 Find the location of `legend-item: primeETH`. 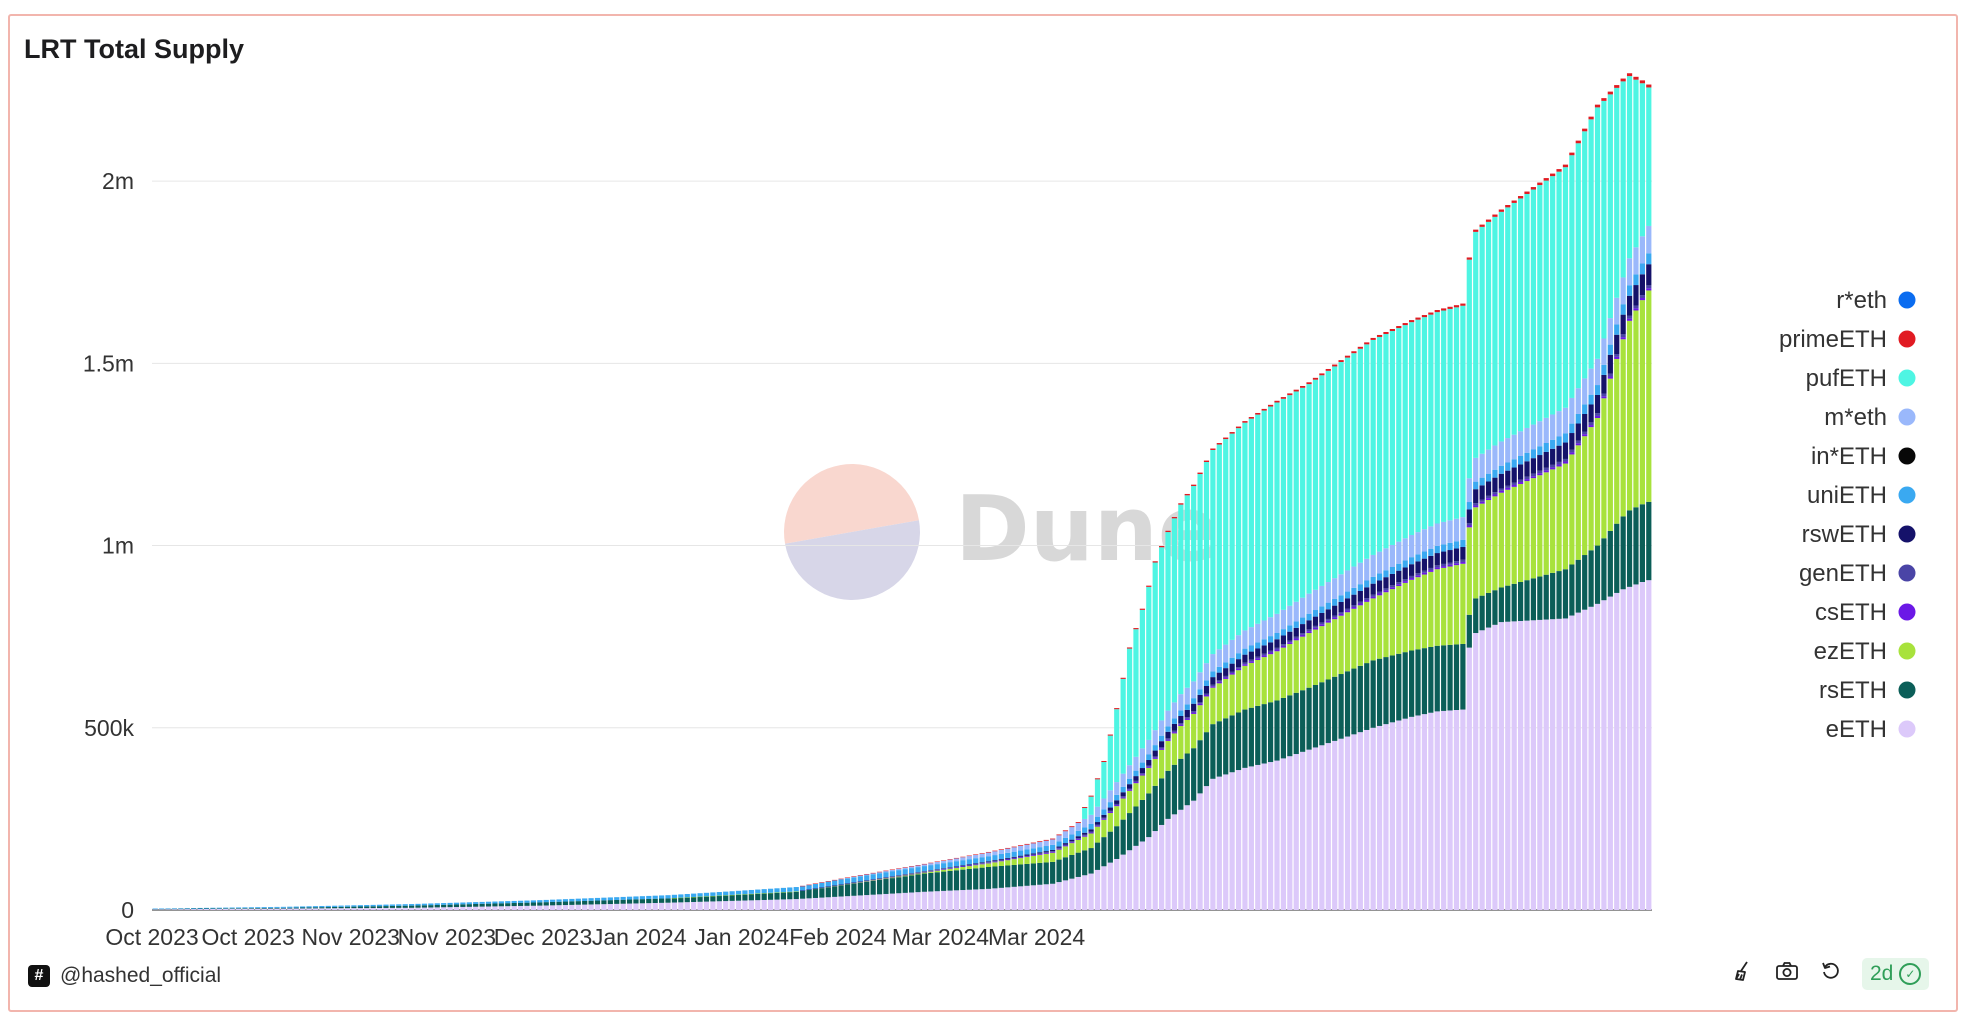

legend-item: primeETH is located at coordinates (1847, 339).